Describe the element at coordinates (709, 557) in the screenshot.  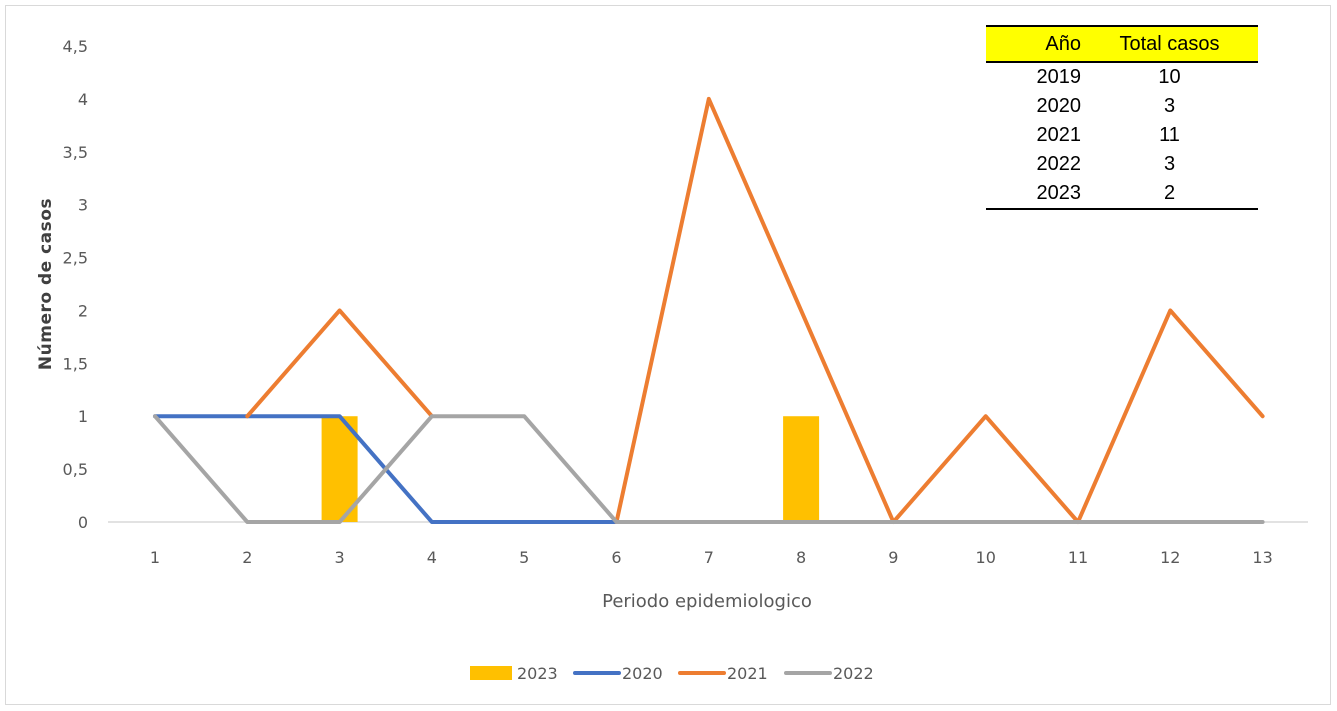
I see `x-tick-label: 7` at that location.